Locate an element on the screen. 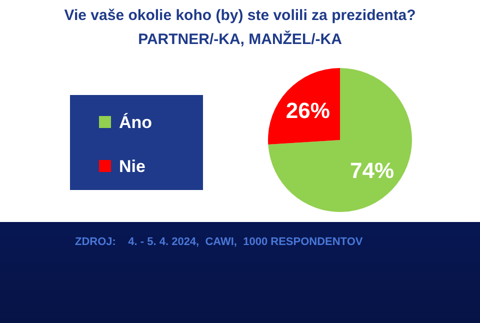  legend-label: Nie is located at coordinates (132, 166).